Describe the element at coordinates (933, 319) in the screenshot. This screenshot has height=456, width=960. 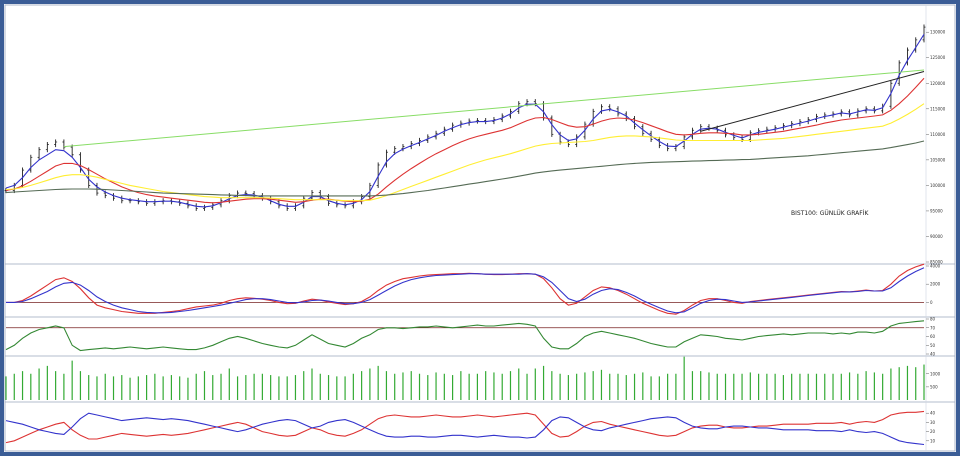
I see `y-tick-label-rsi: 80` at that location.